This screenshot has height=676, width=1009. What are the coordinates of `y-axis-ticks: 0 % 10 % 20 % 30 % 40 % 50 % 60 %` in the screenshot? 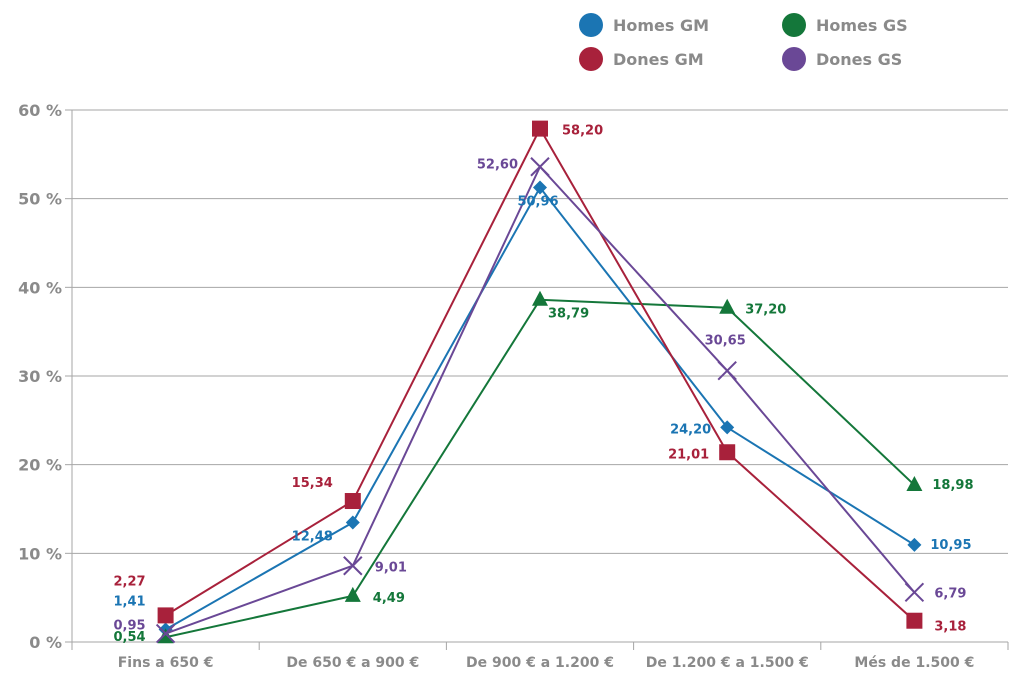 It's located at (40, 376).